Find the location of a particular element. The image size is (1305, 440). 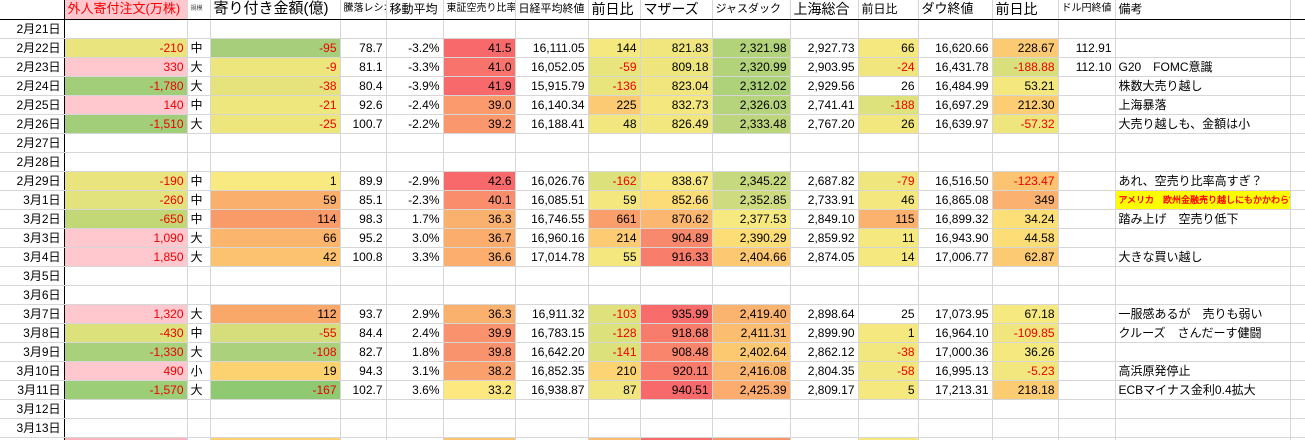

cell-foreign: 1,850 is located at coordinates (126, 257).